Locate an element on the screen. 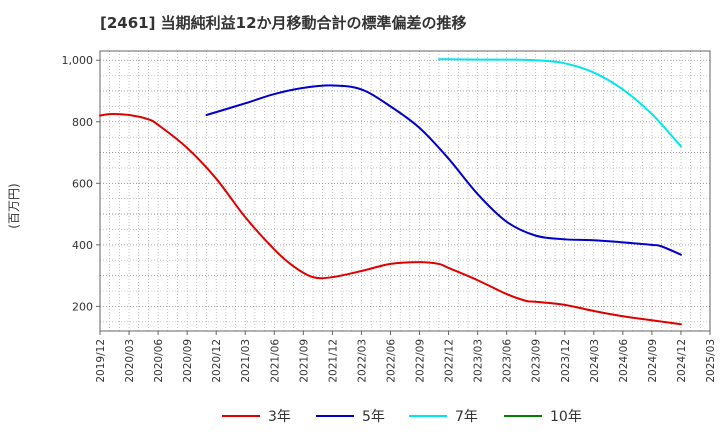 The height and width of the screenshot is (440, 720). x-tick-label: 2023/06 is located at coordinates (508, 361).